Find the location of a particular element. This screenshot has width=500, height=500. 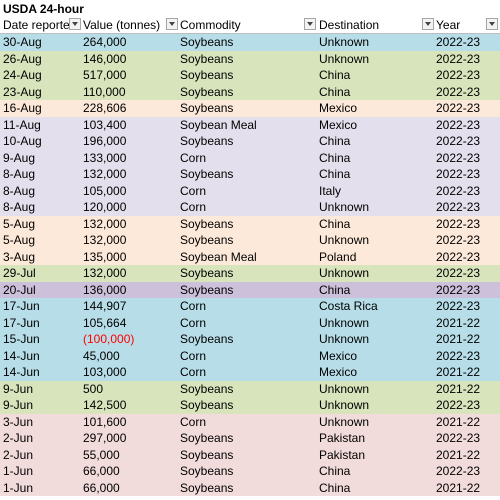

table-row: 14-Jun 103,000 Corn Mexico 2021-22 is located at coordinates (250, 372).